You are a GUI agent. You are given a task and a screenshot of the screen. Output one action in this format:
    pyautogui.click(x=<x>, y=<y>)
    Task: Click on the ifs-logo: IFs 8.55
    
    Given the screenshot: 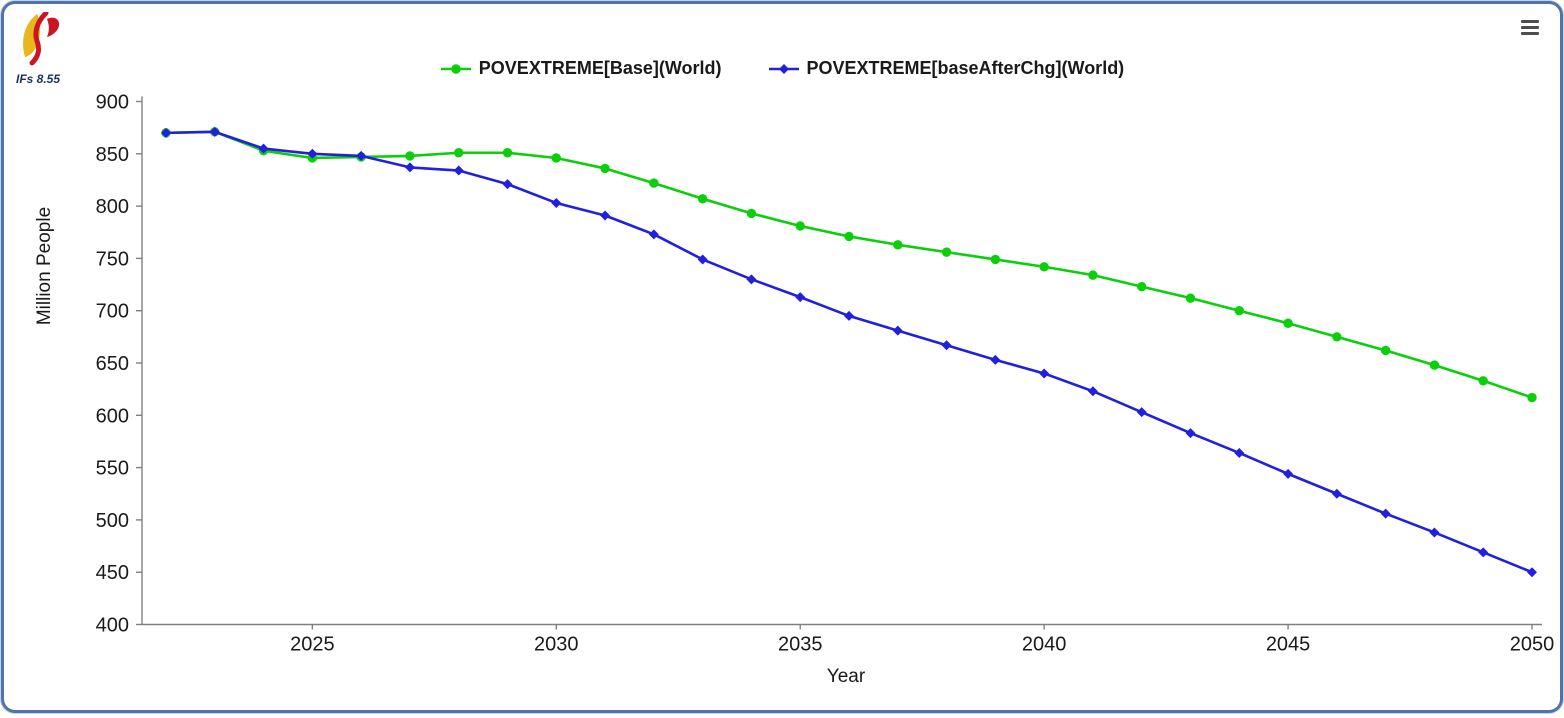 What is the action you would take?
    pyautogui.click(x=51, y=48)
    